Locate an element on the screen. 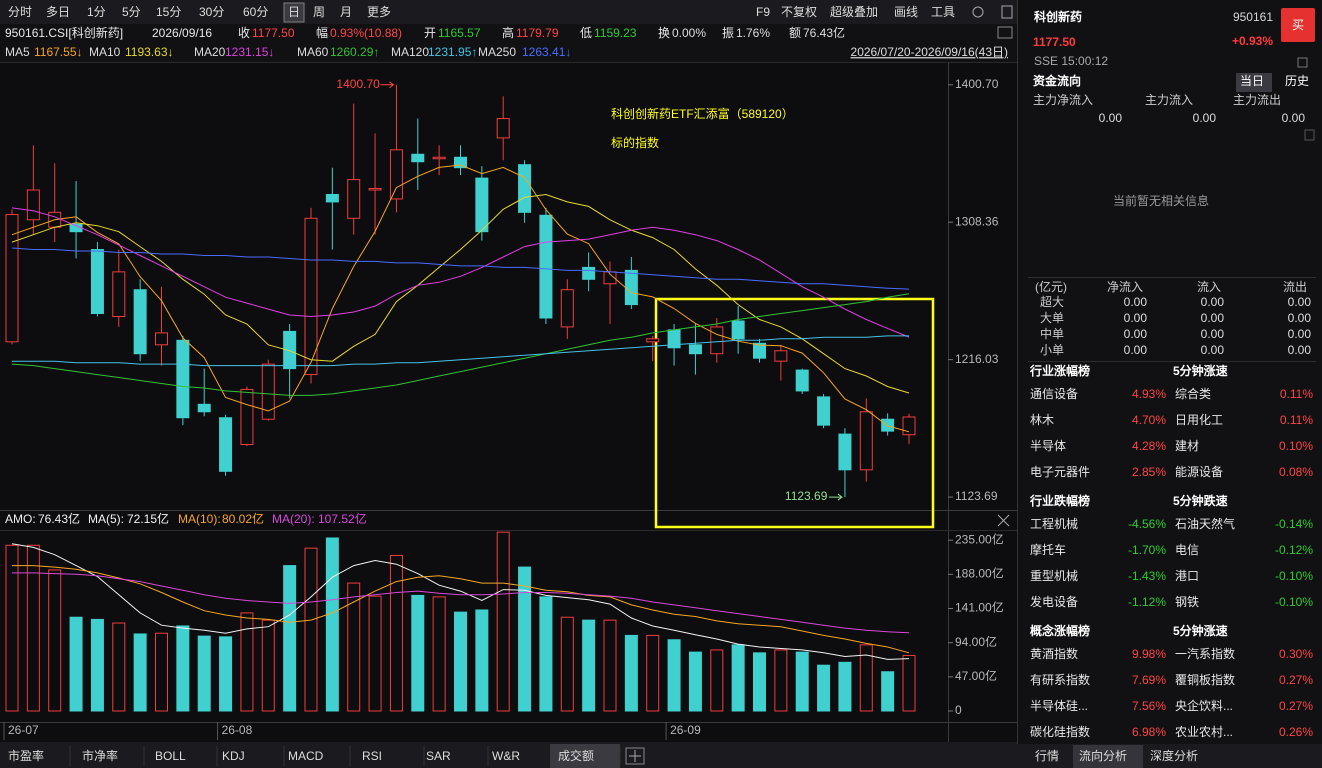 The image size is (1322, 768). board-pct: -0.10% is located at coordinates (1294, 602).